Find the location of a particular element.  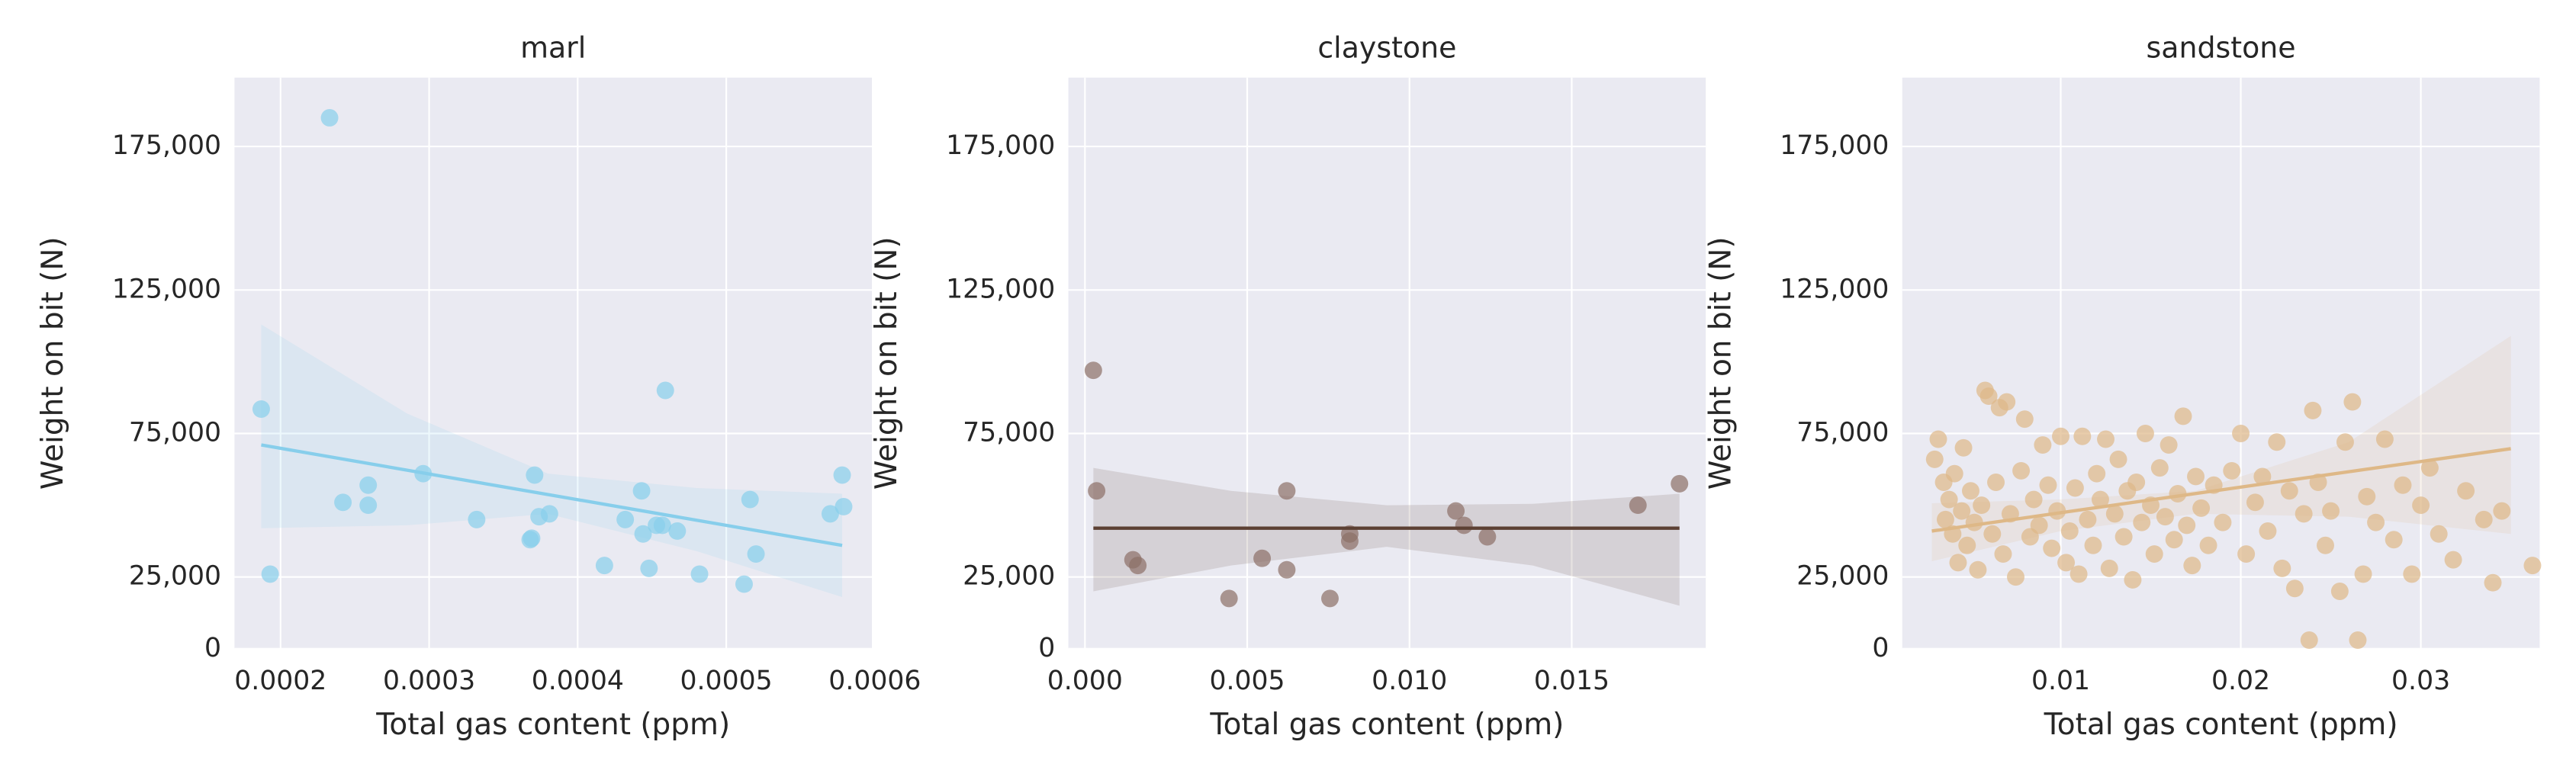

x-tick-label: 0.0004 is located at coordinates (578, 681).